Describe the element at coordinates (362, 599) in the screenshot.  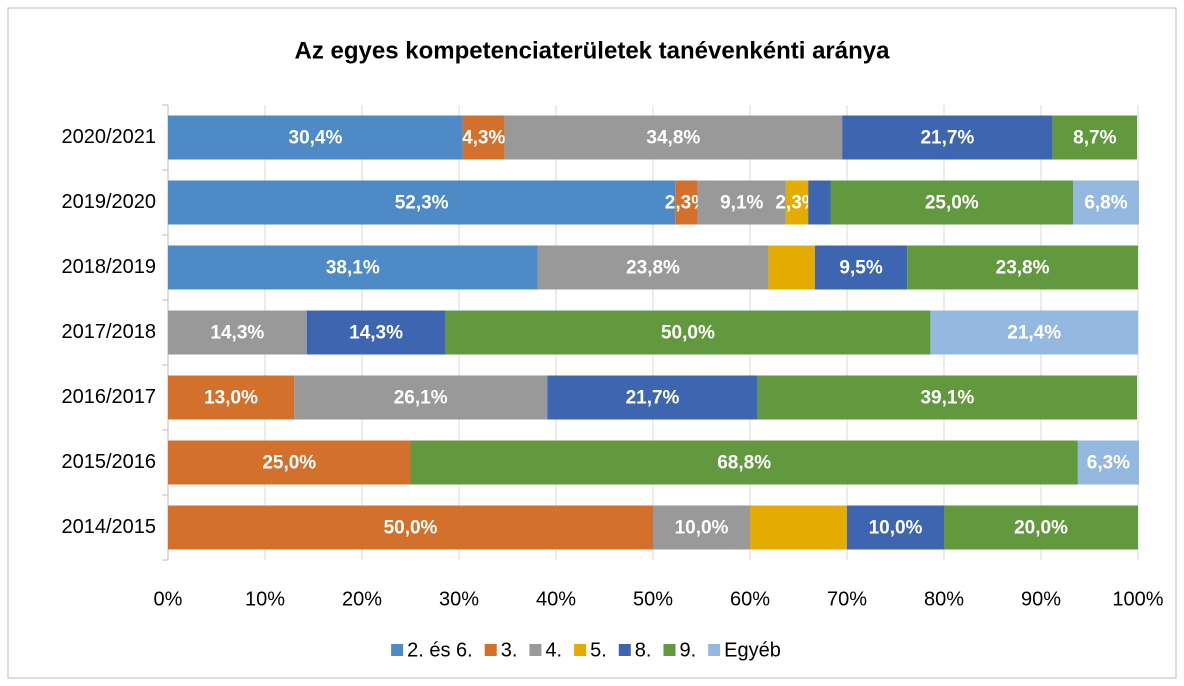
I see `x-tick-label: 20%` at that location.